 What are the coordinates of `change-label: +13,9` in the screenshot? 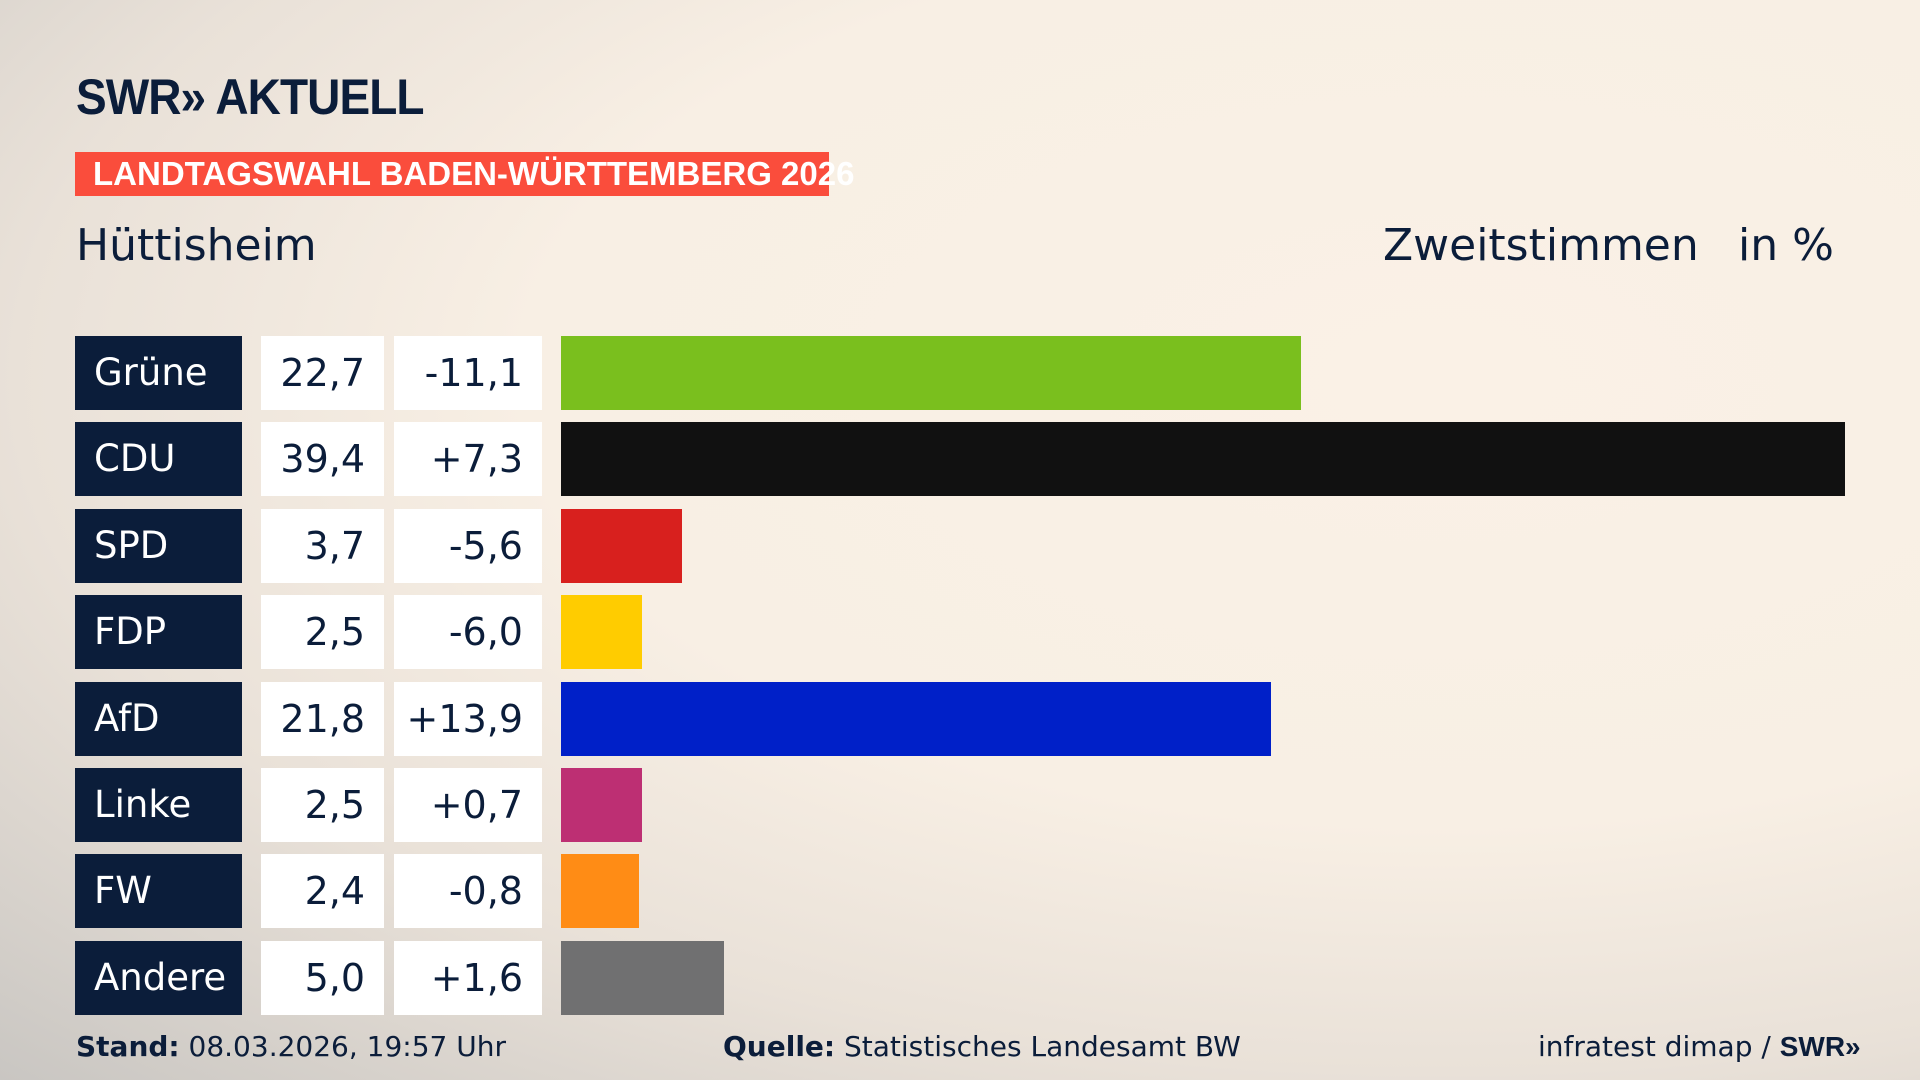 It's located at (468, 718).